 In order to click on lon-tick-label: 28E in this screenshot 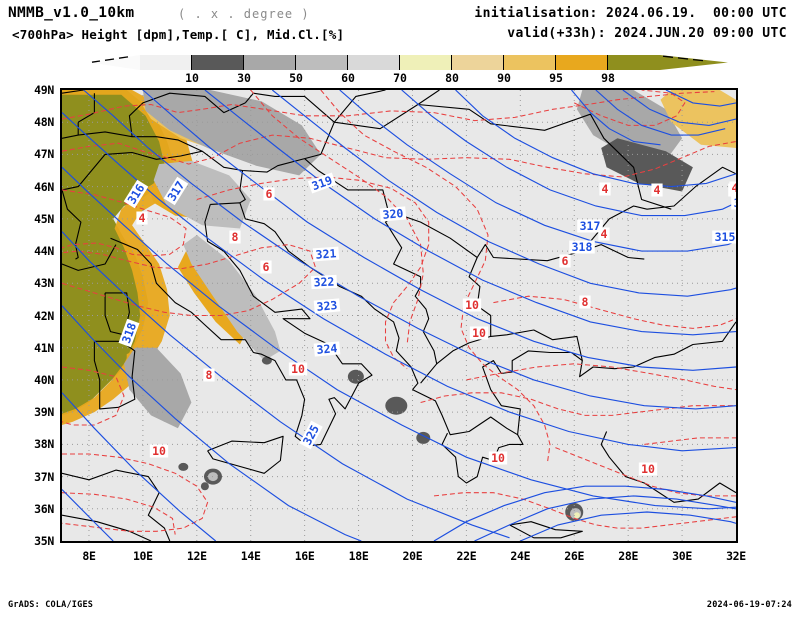, I will do `click(628, 556)`.